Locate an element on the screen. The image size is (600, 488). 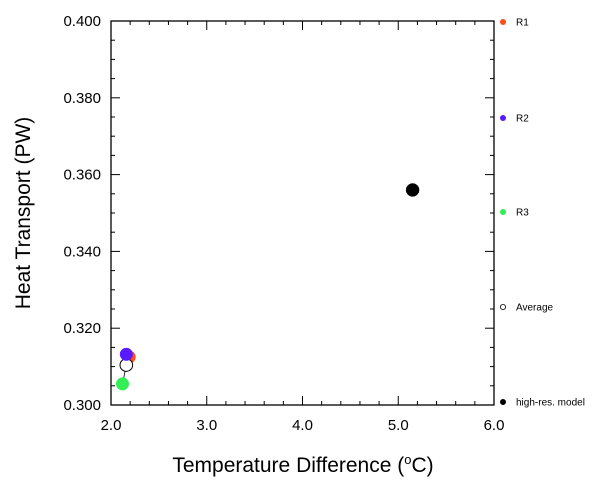
point-r3 is located at coordinates (122, 384).